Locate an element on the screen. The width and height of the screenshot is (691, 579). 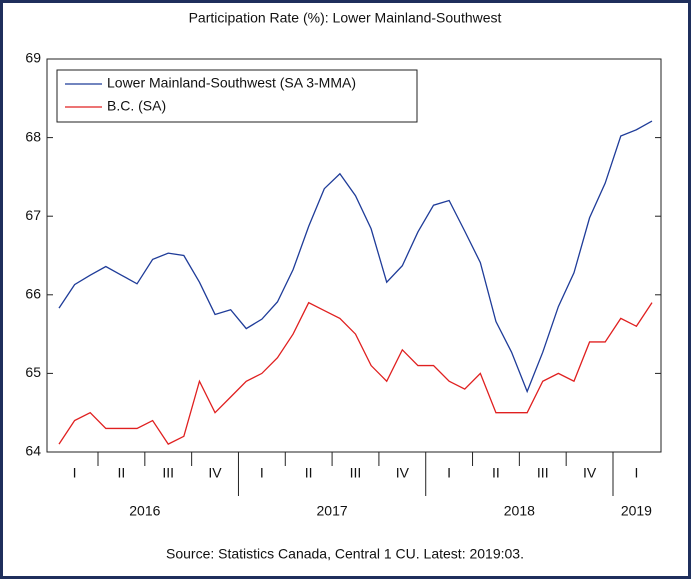
legend-label: Lower Mainland-Southwest (SA 3-MMA) is located at coordinates (231, 83).